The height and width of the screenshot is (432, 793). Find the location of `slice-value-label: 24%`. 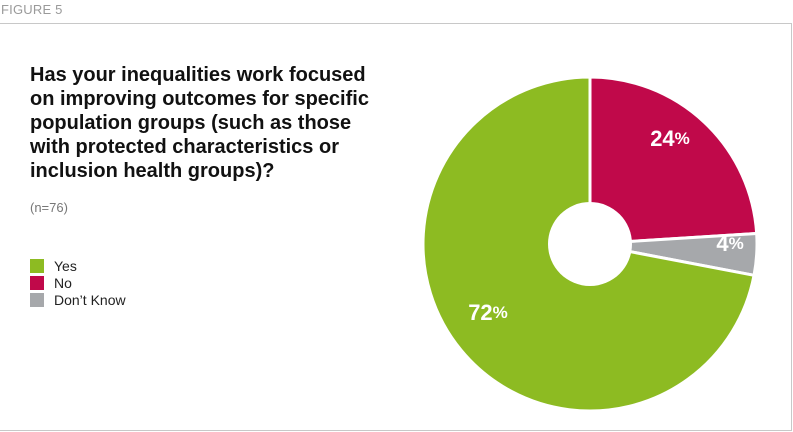

slice-value-label: 24% is located at coordinates (670, 138).